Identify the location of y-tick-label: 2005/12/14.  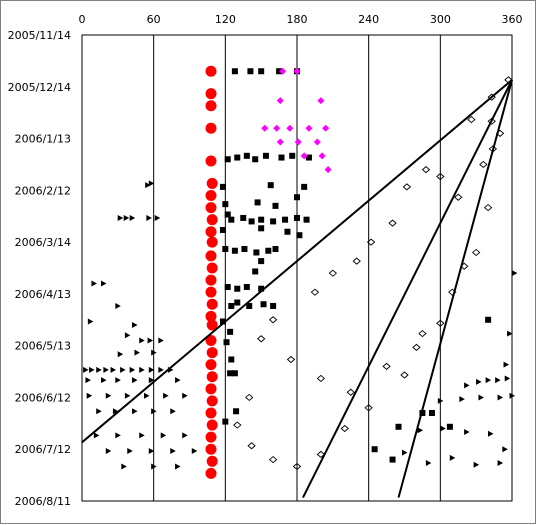
(39, 87).